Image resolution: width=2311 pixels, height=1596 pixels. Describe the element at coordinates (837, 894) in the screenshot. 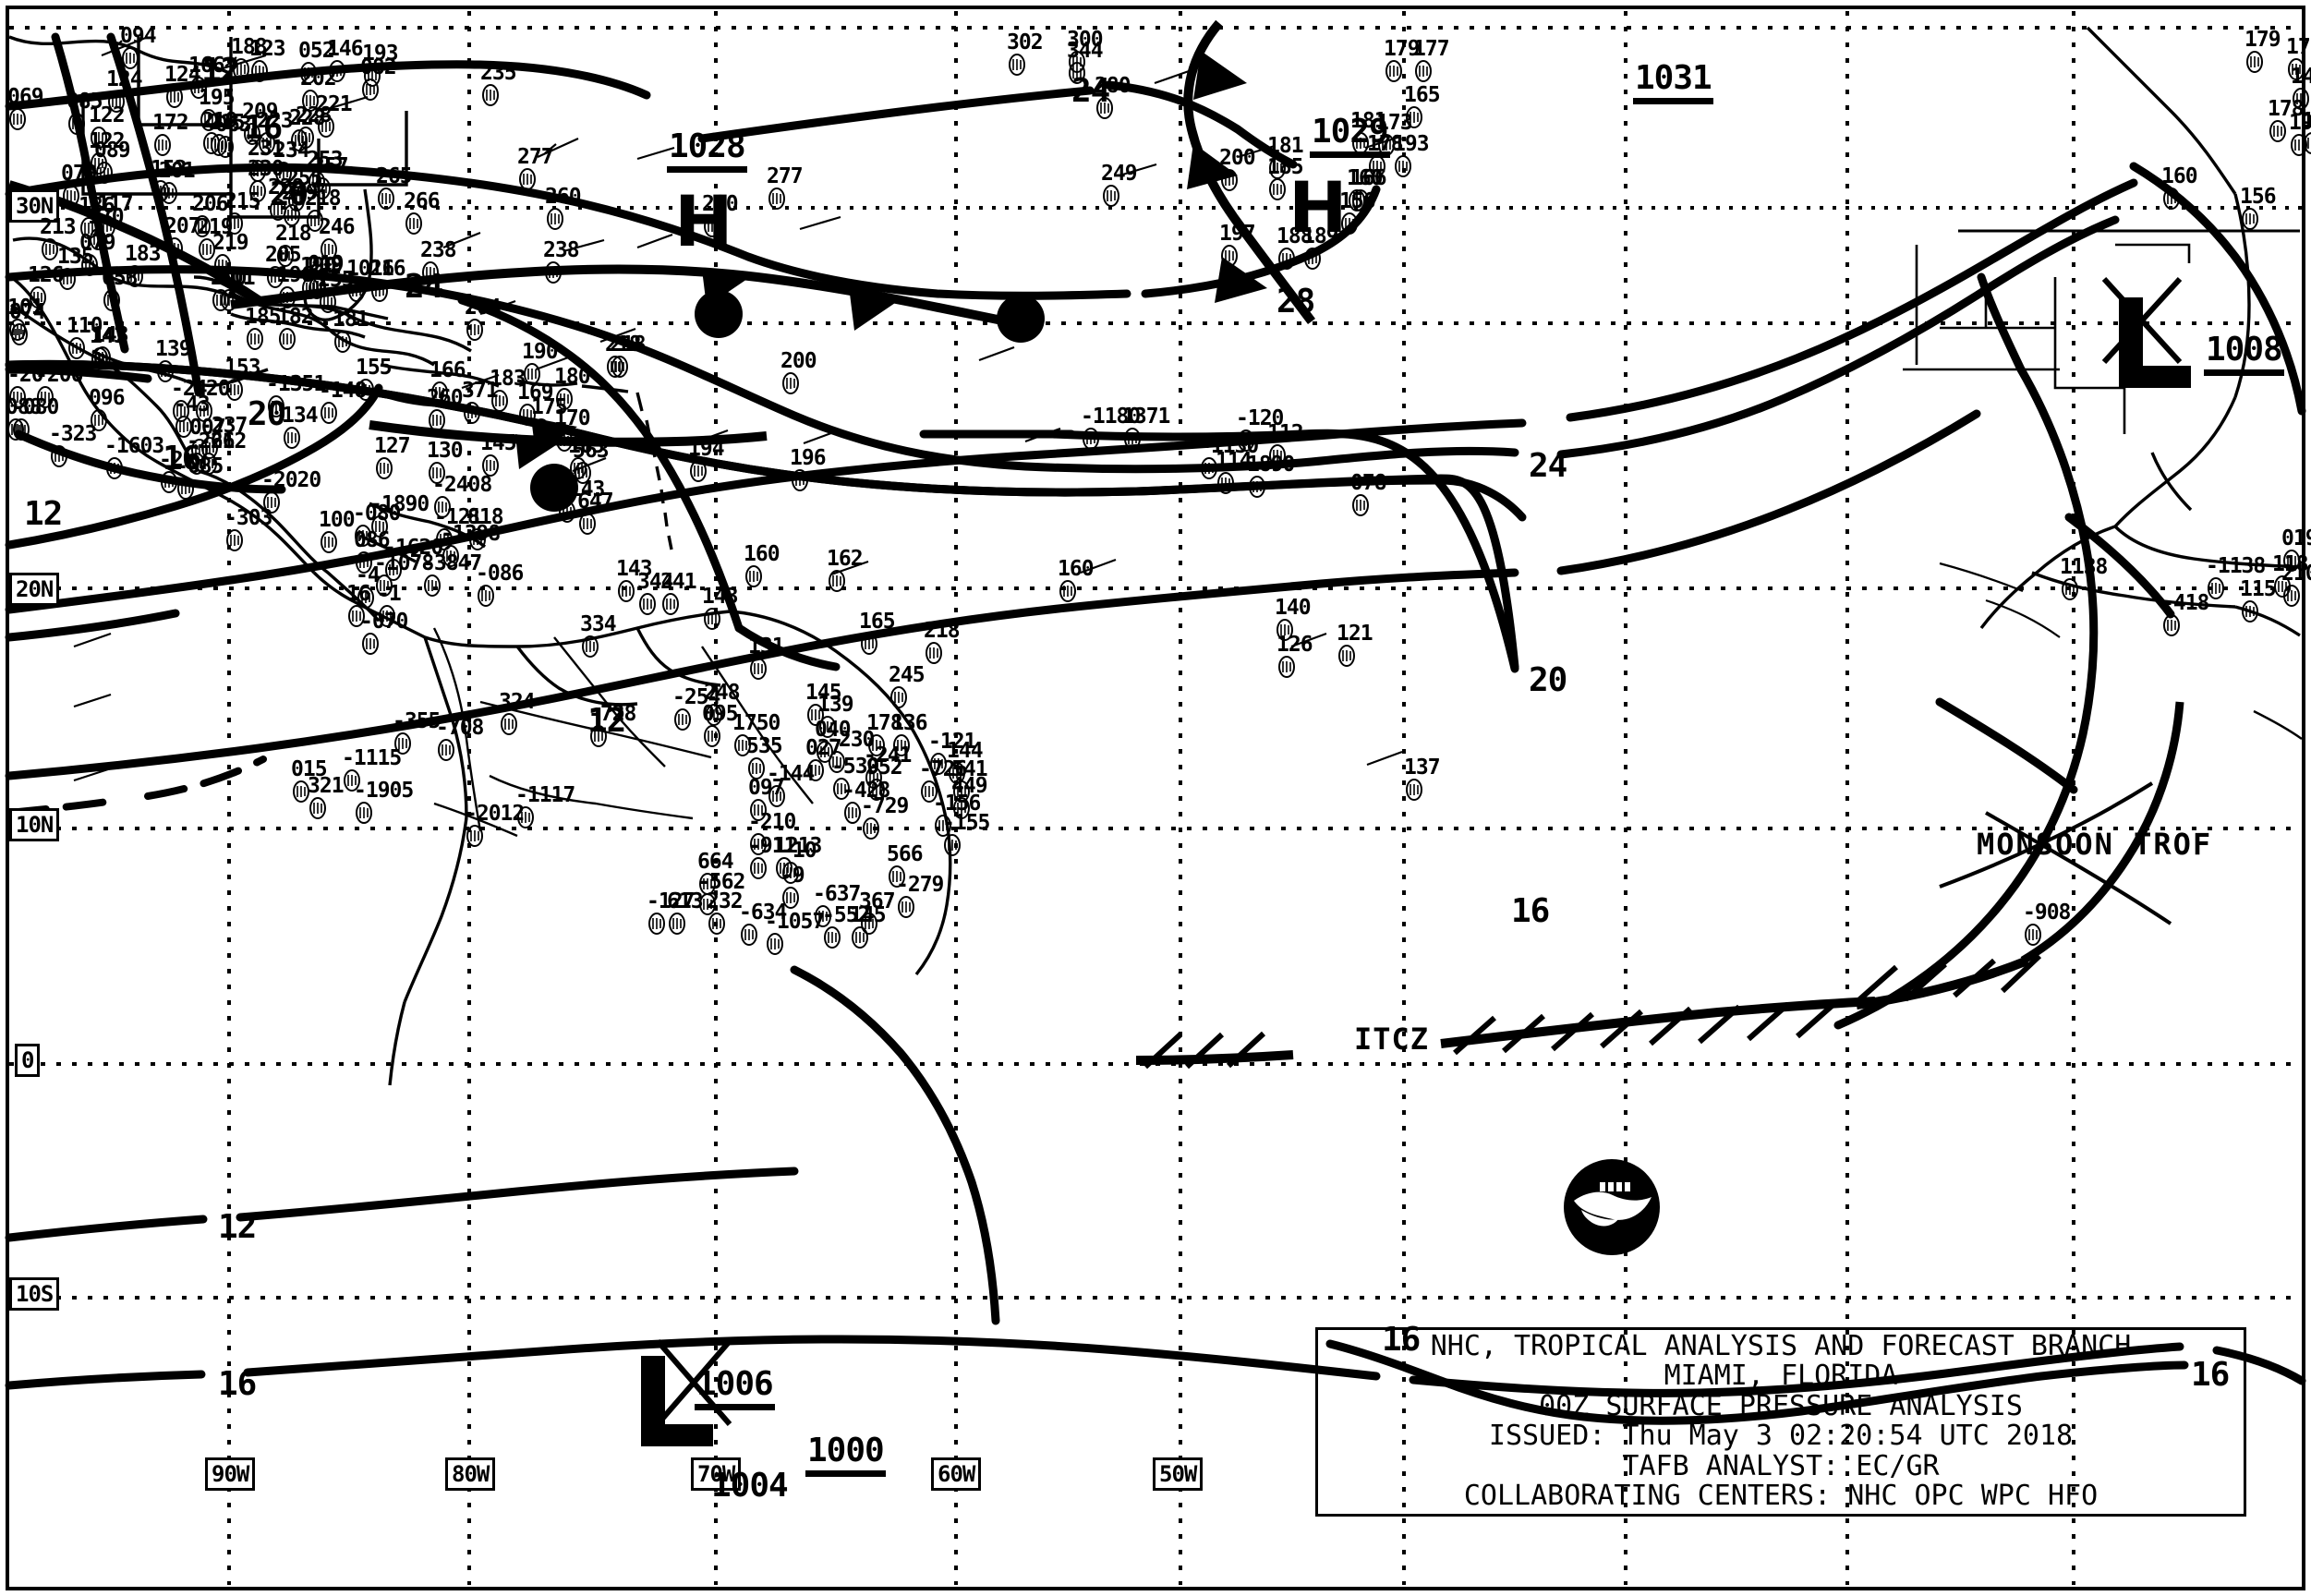

I see `station-observation: -637` at that location.